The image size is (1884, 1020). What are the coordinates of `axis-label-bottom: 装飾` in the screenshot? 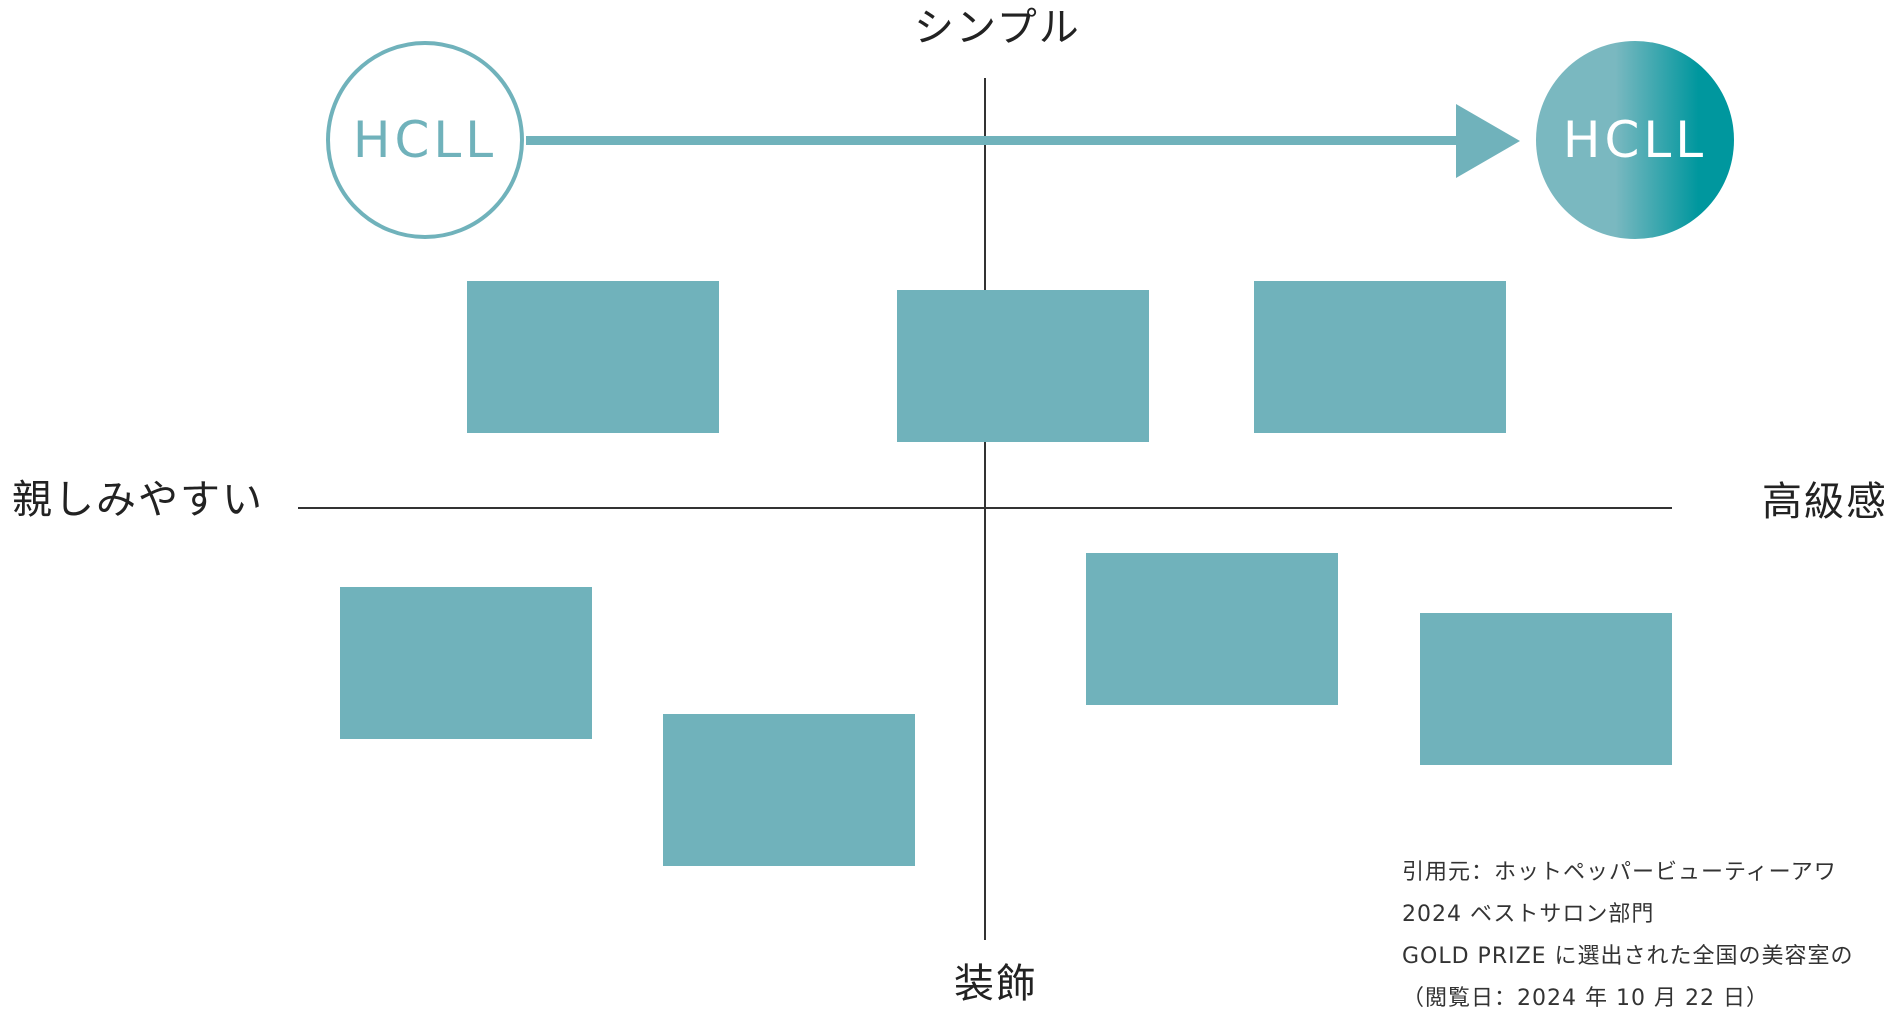 It's located at (996, 984).